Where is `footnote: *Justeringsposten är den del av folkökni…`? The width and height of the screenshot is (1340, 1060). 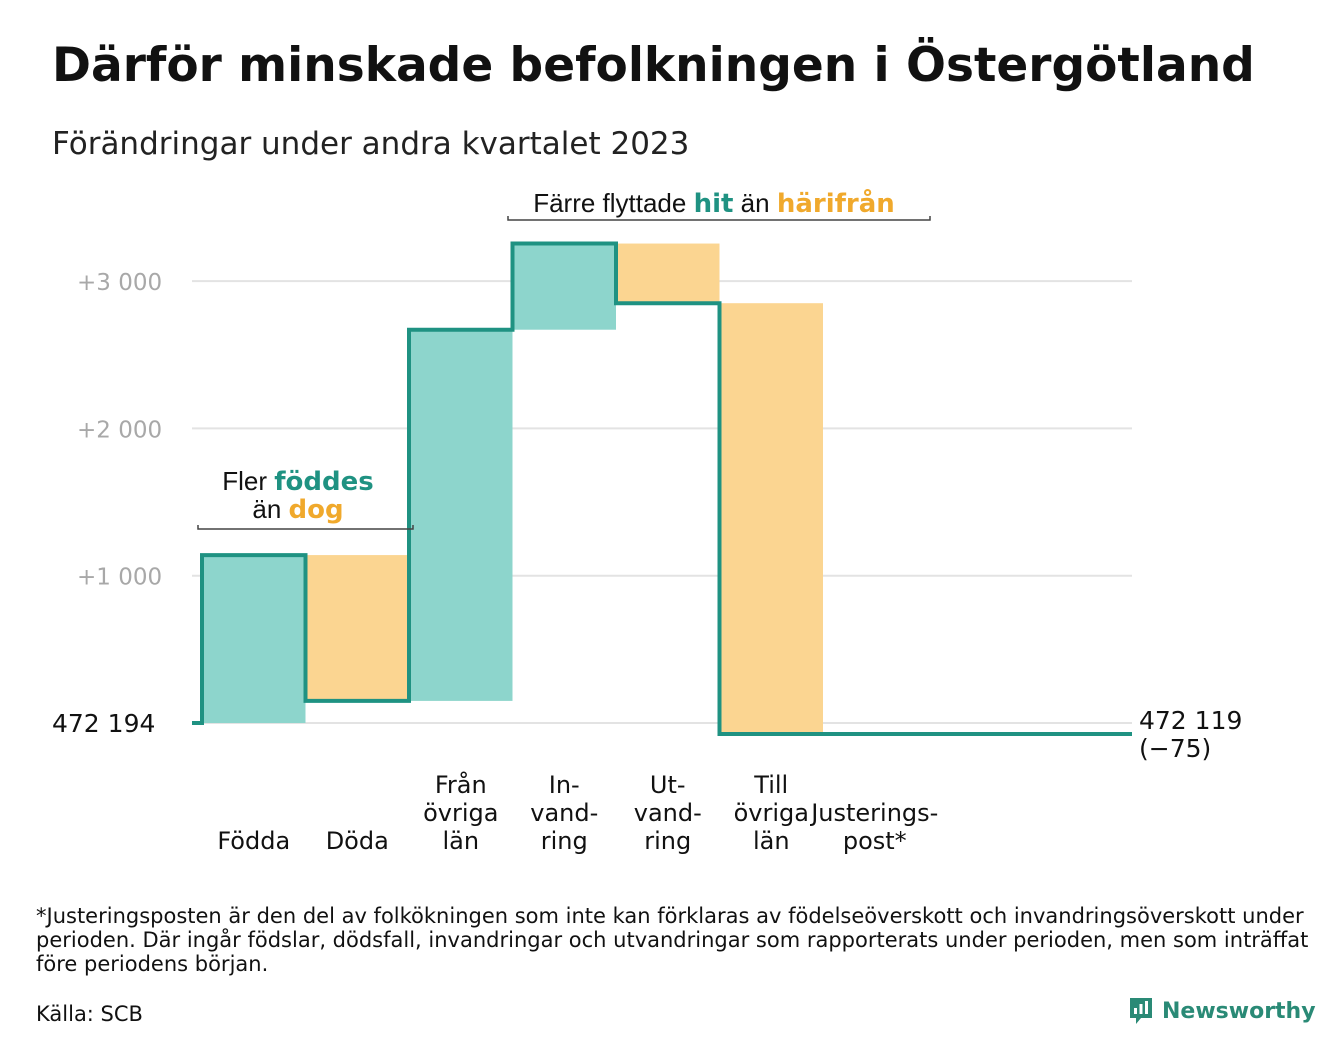
footnote: *Justeringsposten är den del av folkökni… is located at coordinates (672, 940).